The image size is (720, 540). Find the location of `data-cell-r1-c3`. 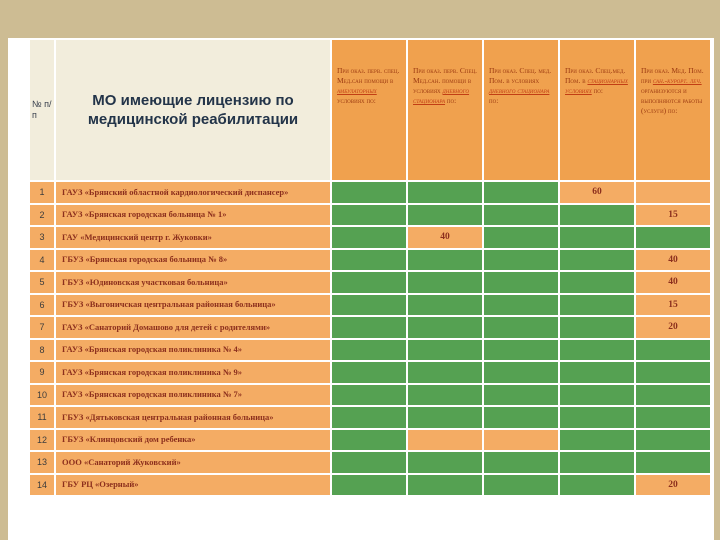

data-cell-r1-c3 is located at coordinates (521, 192).